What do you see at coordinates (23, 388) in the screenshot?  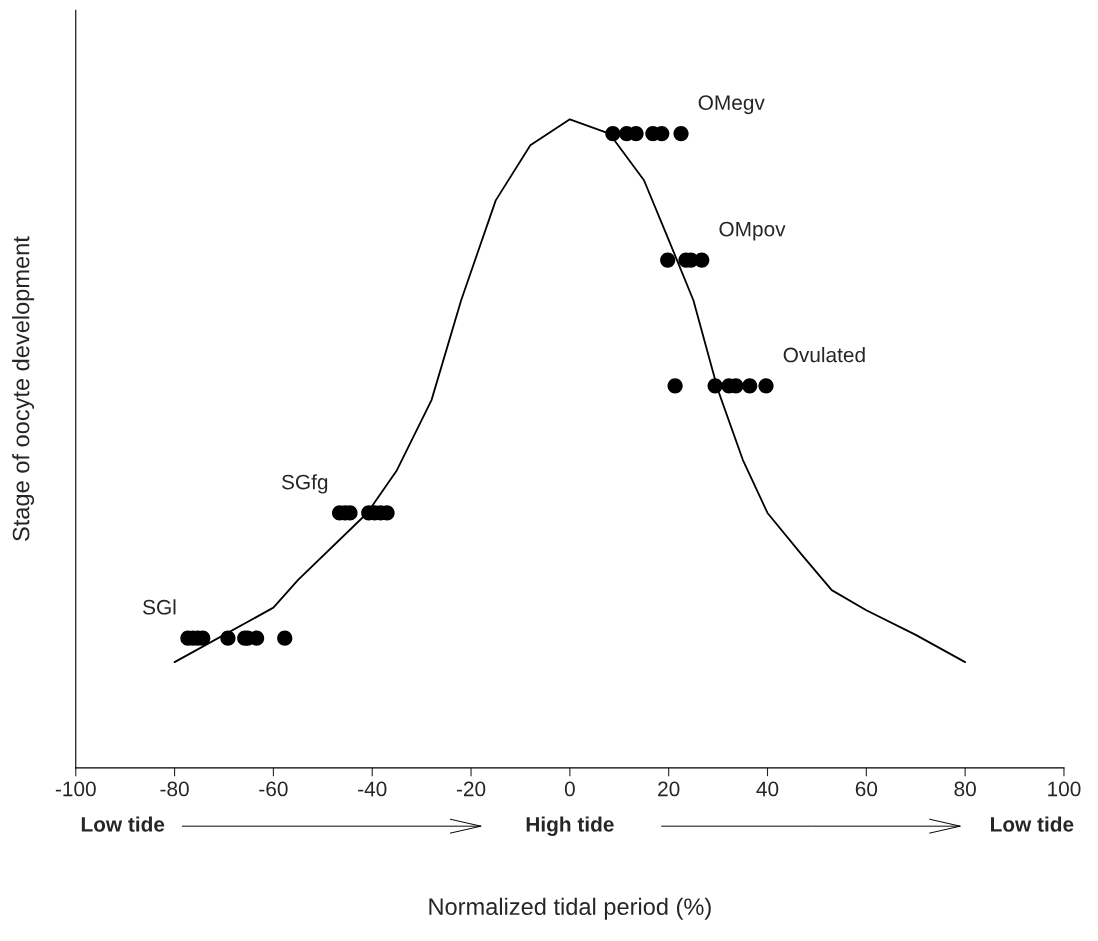 I see `y-axis-title: Stage of oocyte development` at bounding box center [23, 388].